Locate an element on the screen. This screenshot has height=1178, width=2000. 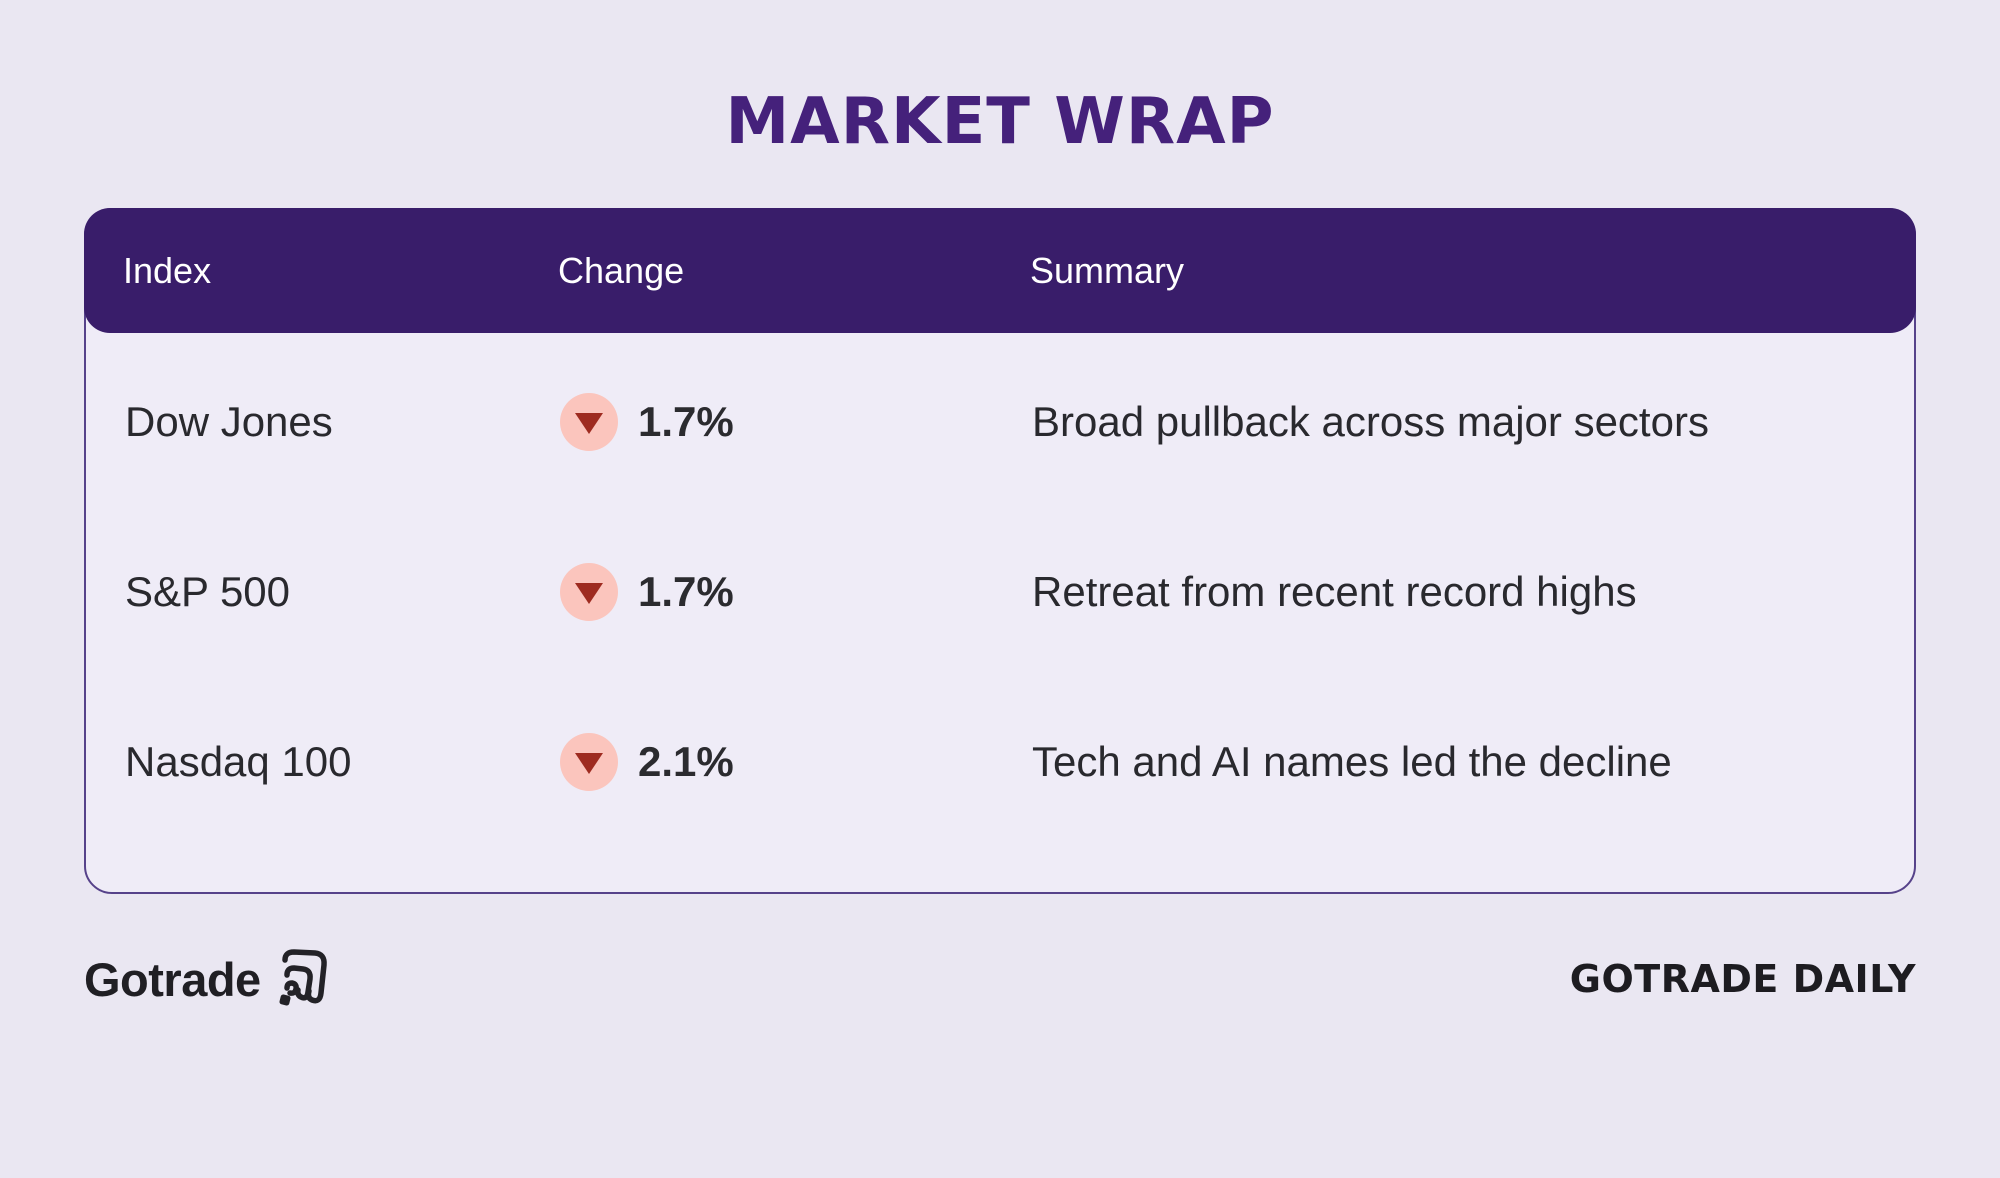
change-cell: 2.1% is located at coordinates (796, 762).